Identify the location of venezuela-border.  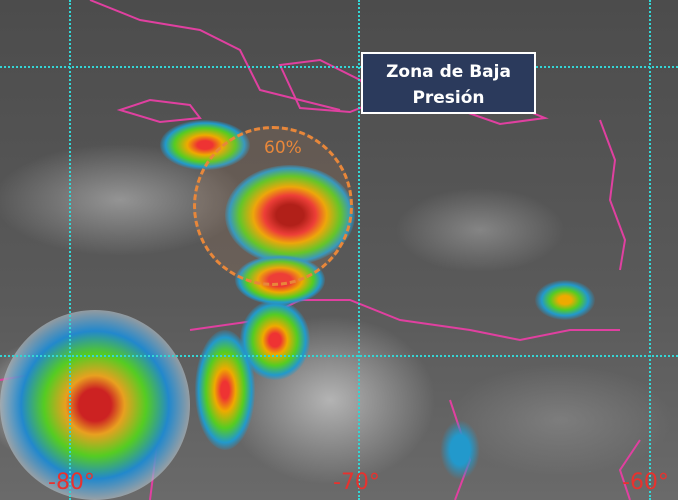
(629, 469).